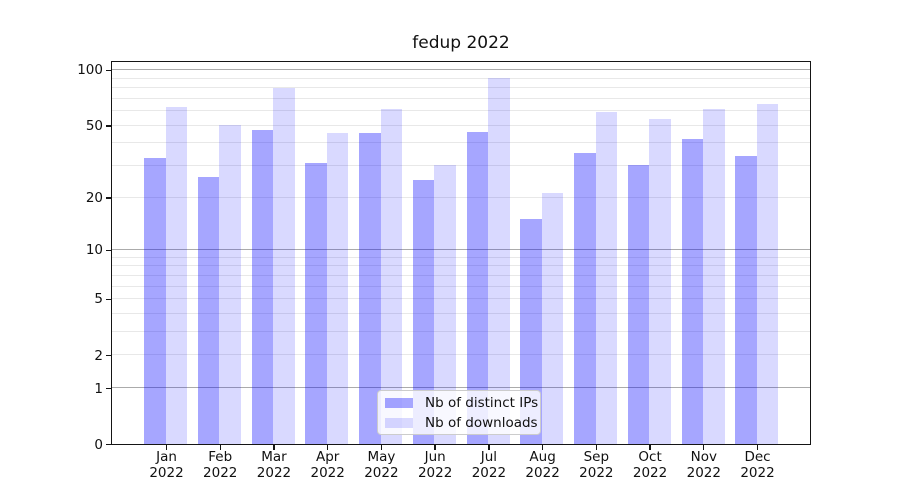  Describe the element at coordinates (230, 284) in the screenshot. I see `bar-downloads-feb` at that location.